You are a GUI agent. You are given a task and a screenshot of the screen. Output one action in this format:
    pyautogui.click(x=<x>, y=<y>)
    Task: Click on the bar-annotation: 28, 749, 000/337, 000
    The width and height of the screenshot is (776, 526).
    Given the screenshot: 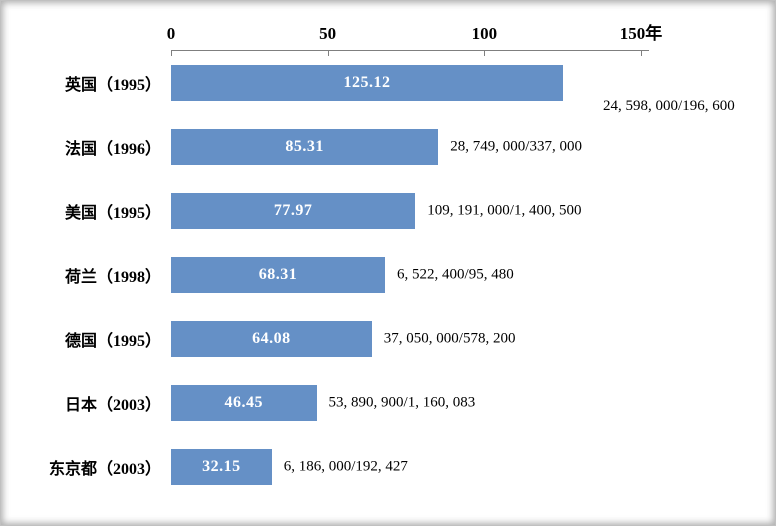 What is the action you would take?
    pyautogui.click(x=516, y=146)
    